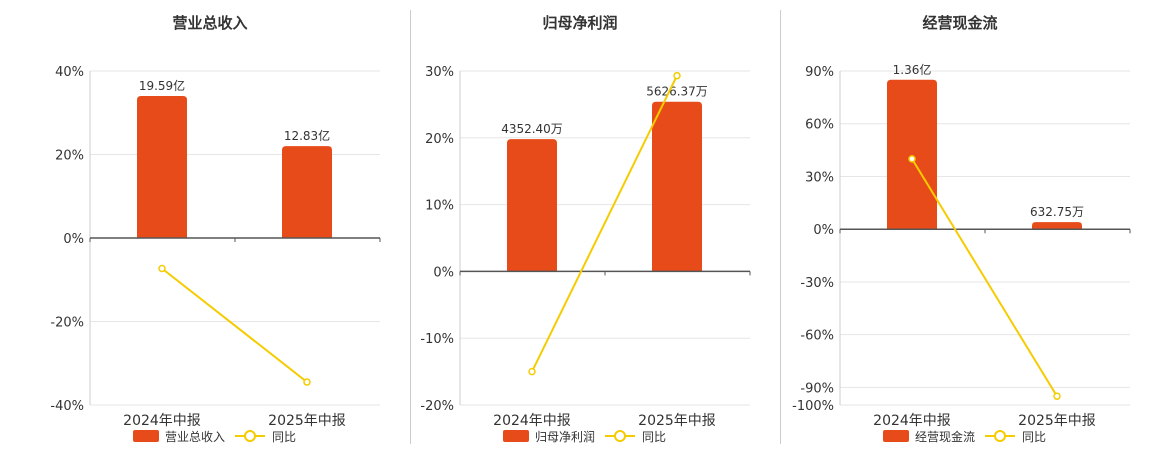  What do you see at coordinates (565, 437) in the screenshot?
I see `legend-label: 归母净利润` at bounding box center [565, 437].